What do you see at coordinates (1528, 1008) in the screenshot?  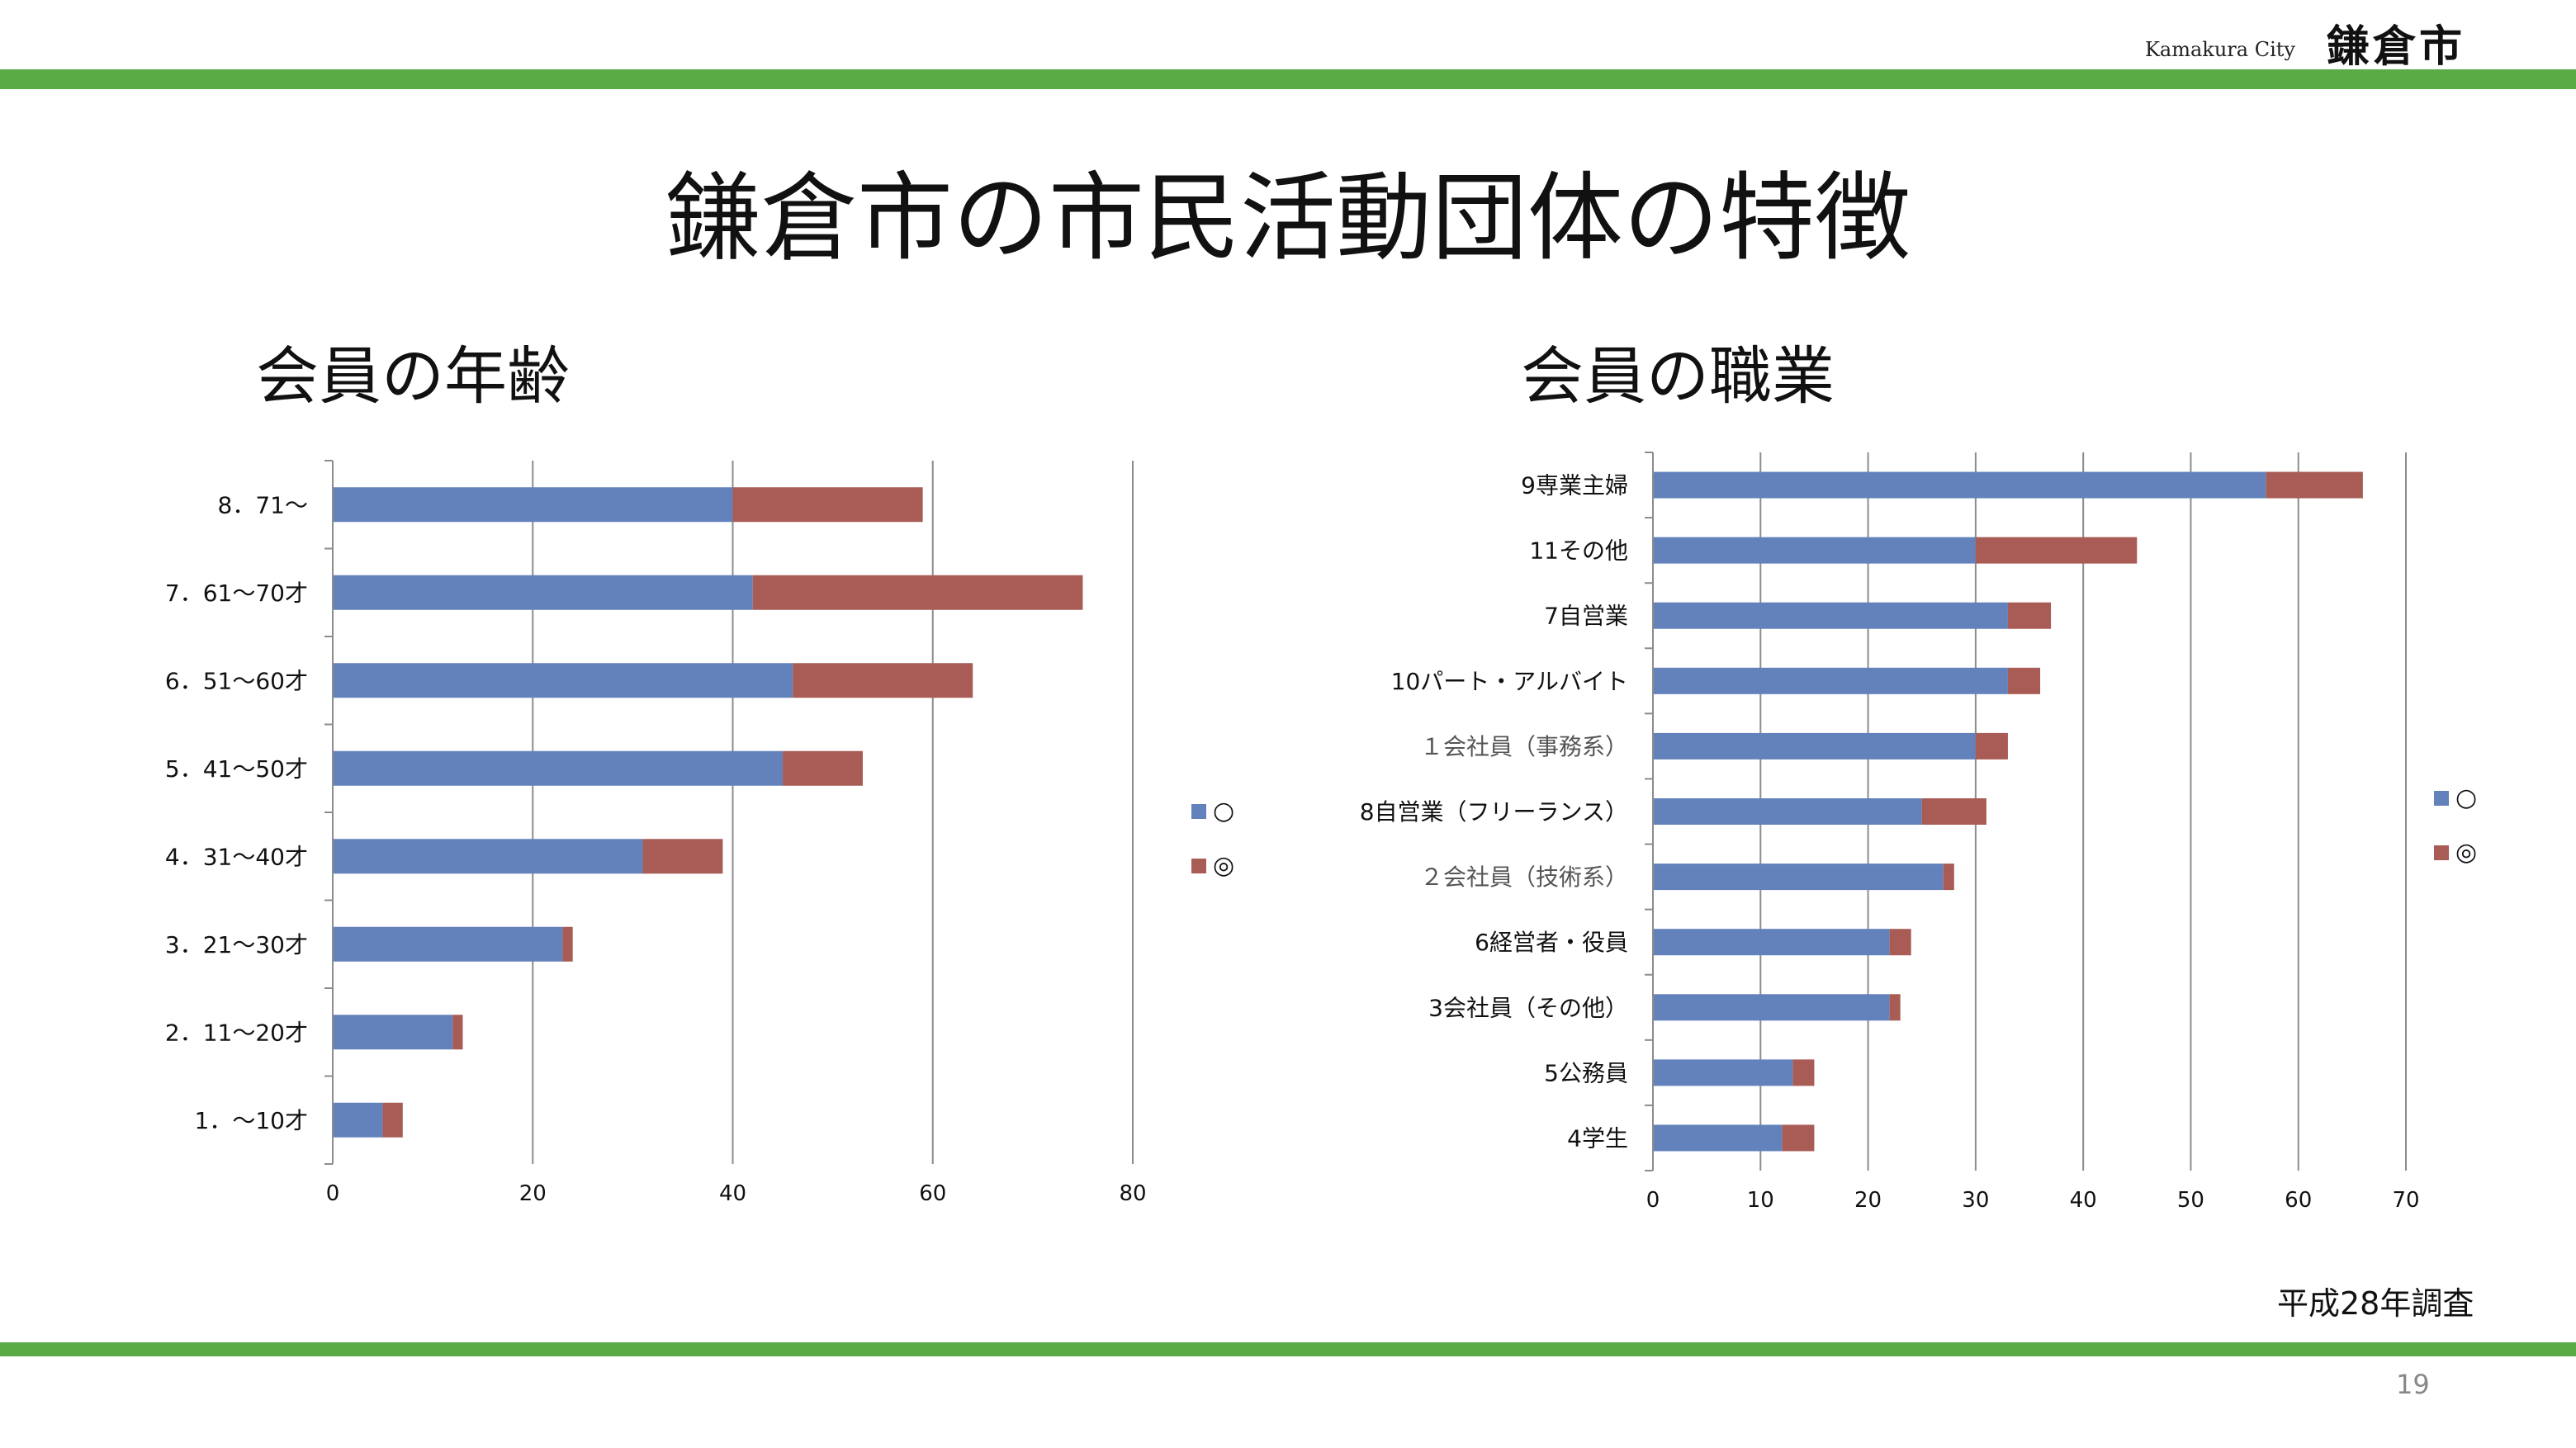 I see `occupation-category-label: 3会社員（その他）` at bounding box center [1528, 1008].